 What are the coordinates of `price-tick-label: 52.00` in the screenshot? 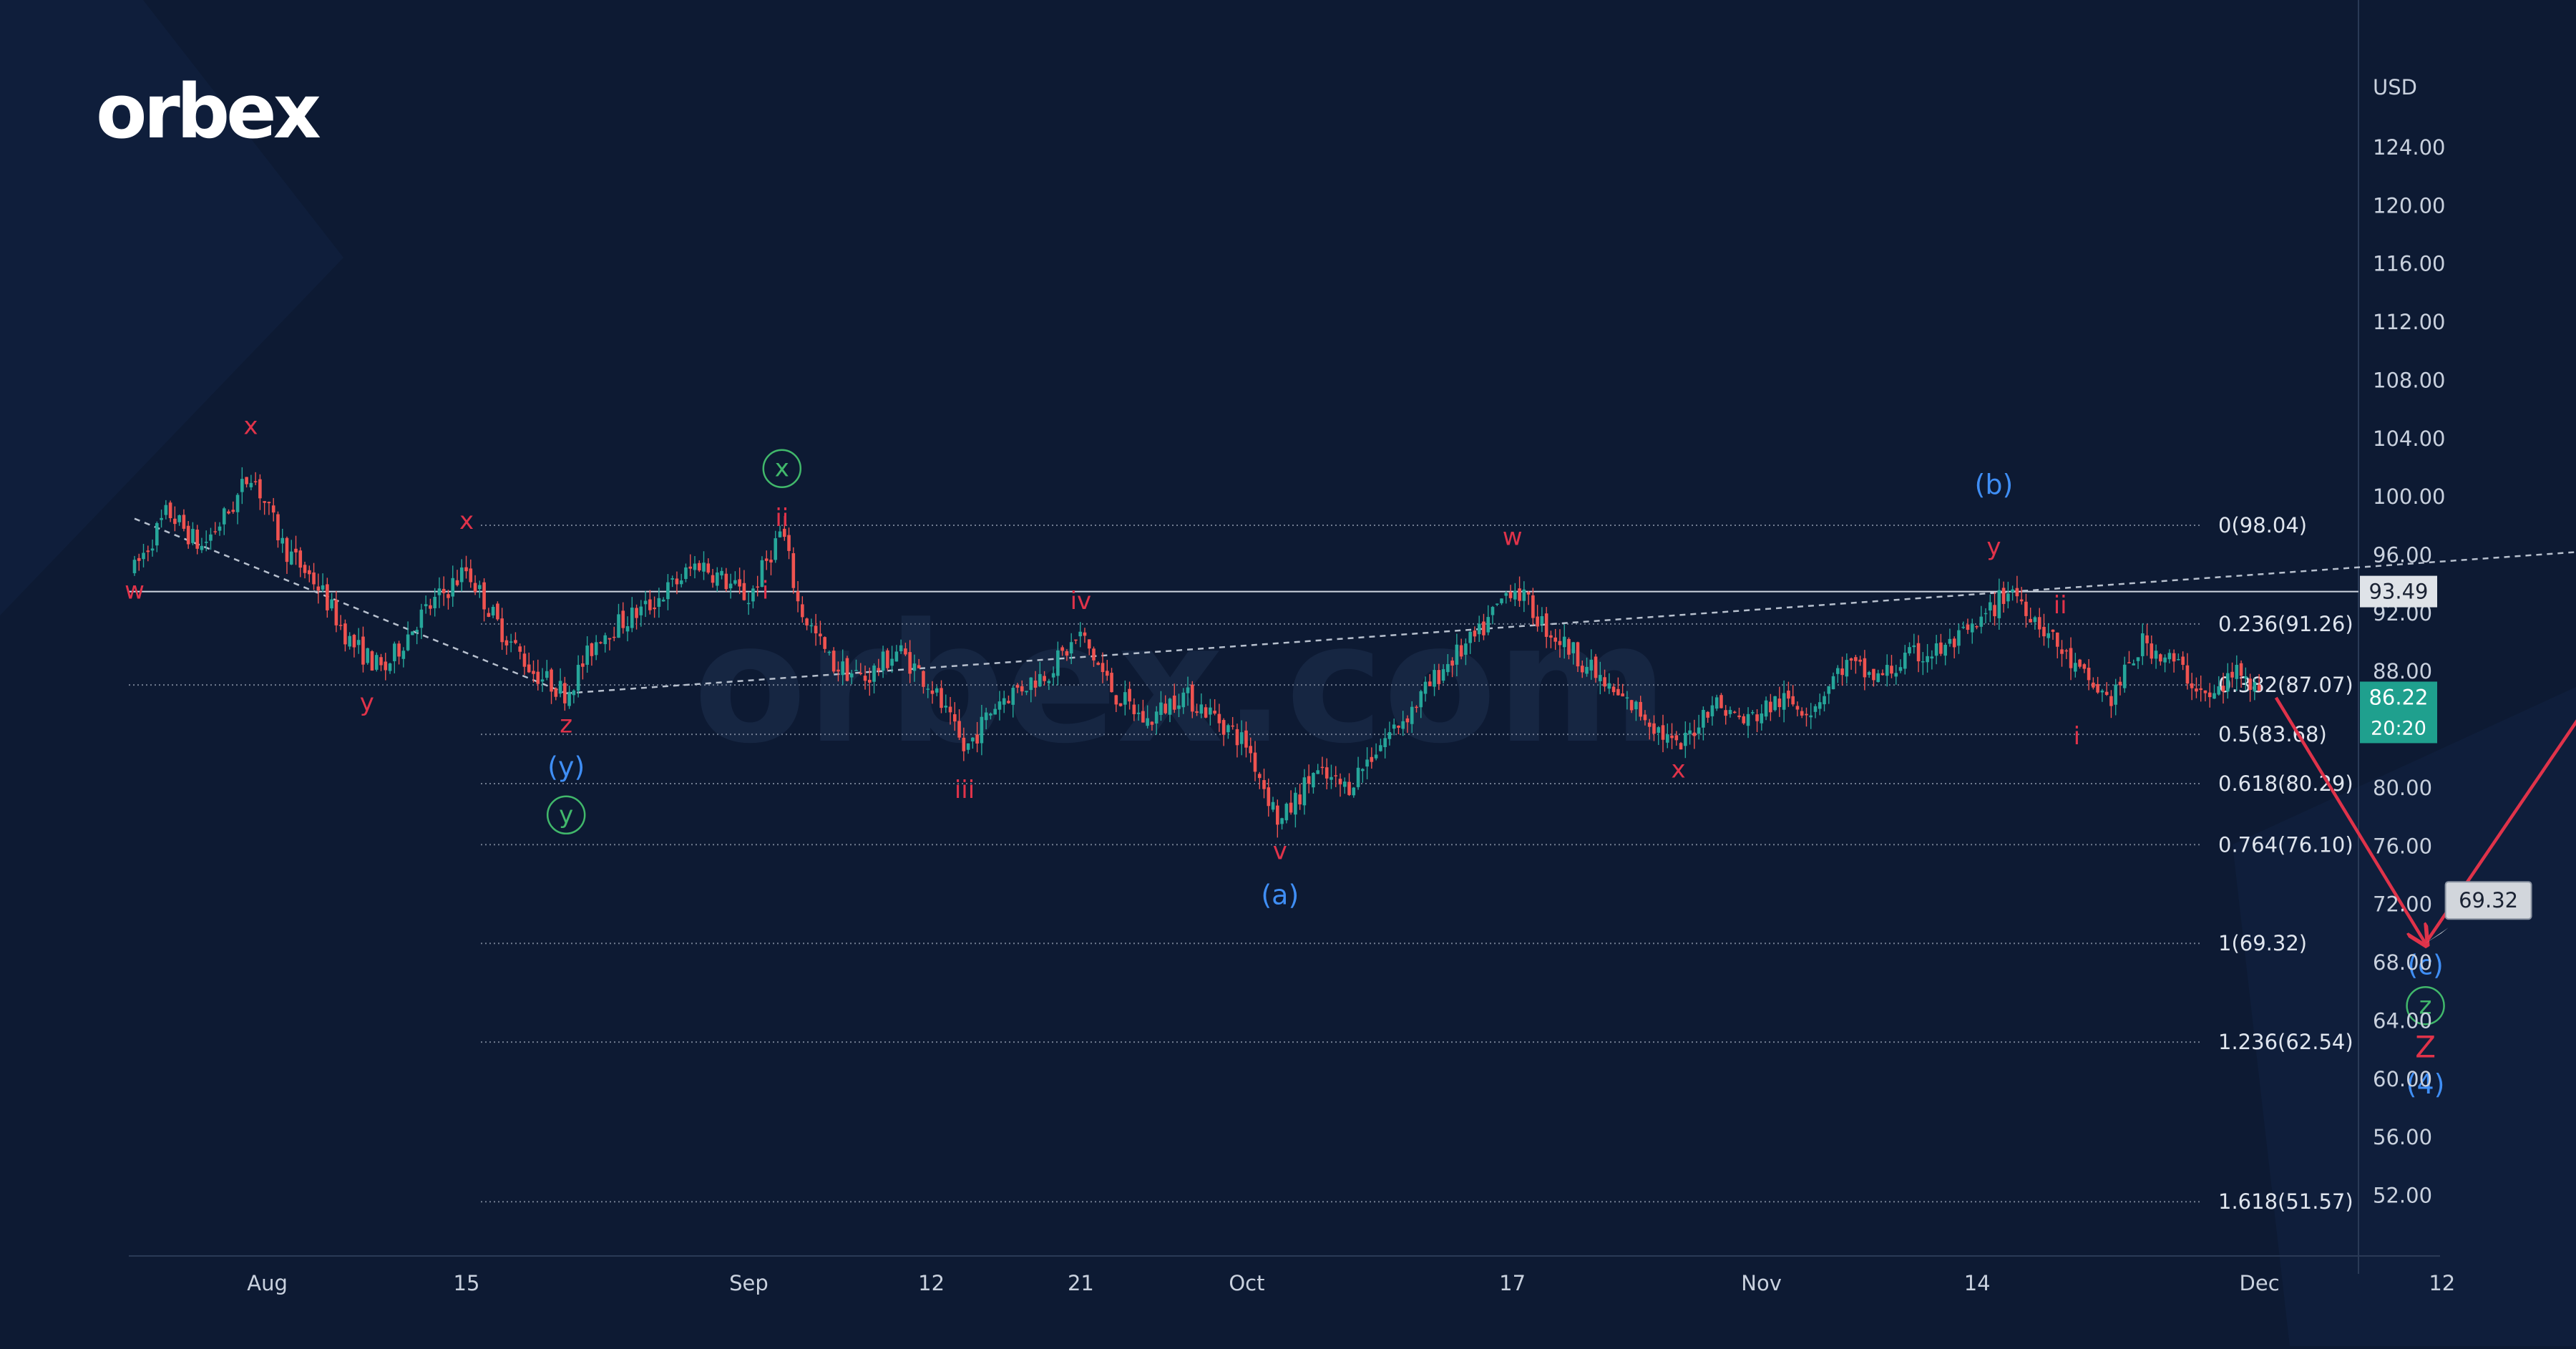 It's located at (2402, 1195).